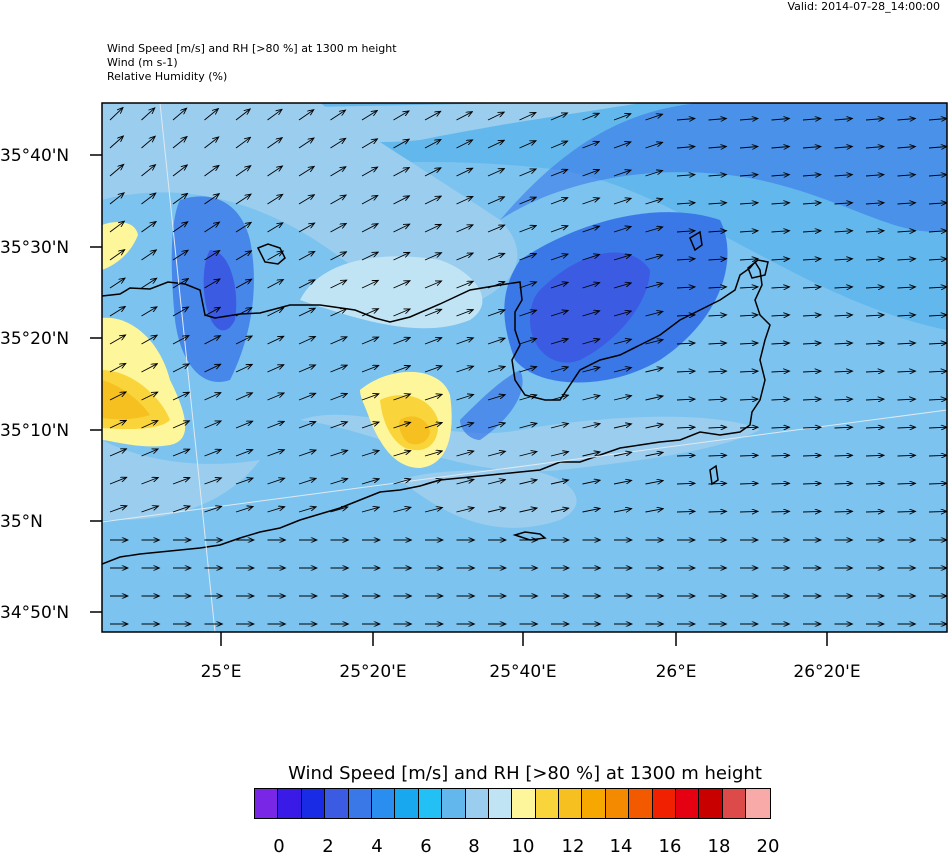 This screenshot has width=948, height=857. Describe the element at coordinates (719, 846) in the screenshot. I see `color-bar-label: 18` at that location.